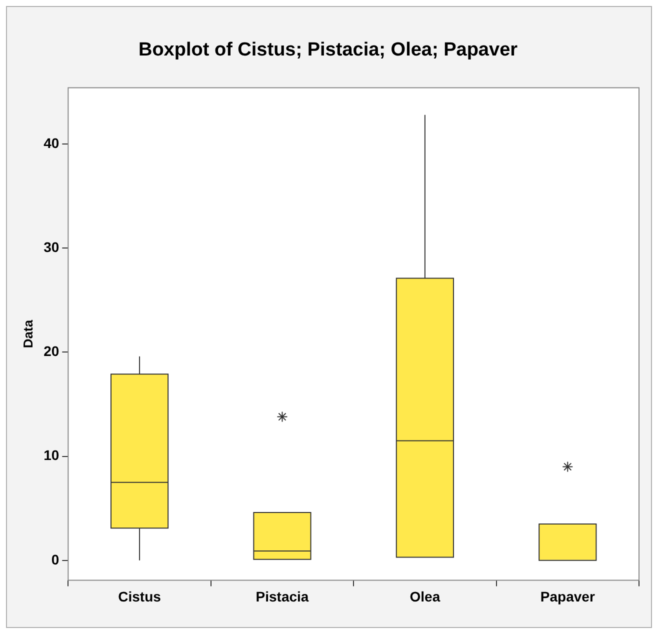  What do you see at coordinates (328, 50) in the screenshot?
I see `chart-title: Boxplot of Cistus; Pistacia; Olea; Papaver` at bounding box center [328, 50].